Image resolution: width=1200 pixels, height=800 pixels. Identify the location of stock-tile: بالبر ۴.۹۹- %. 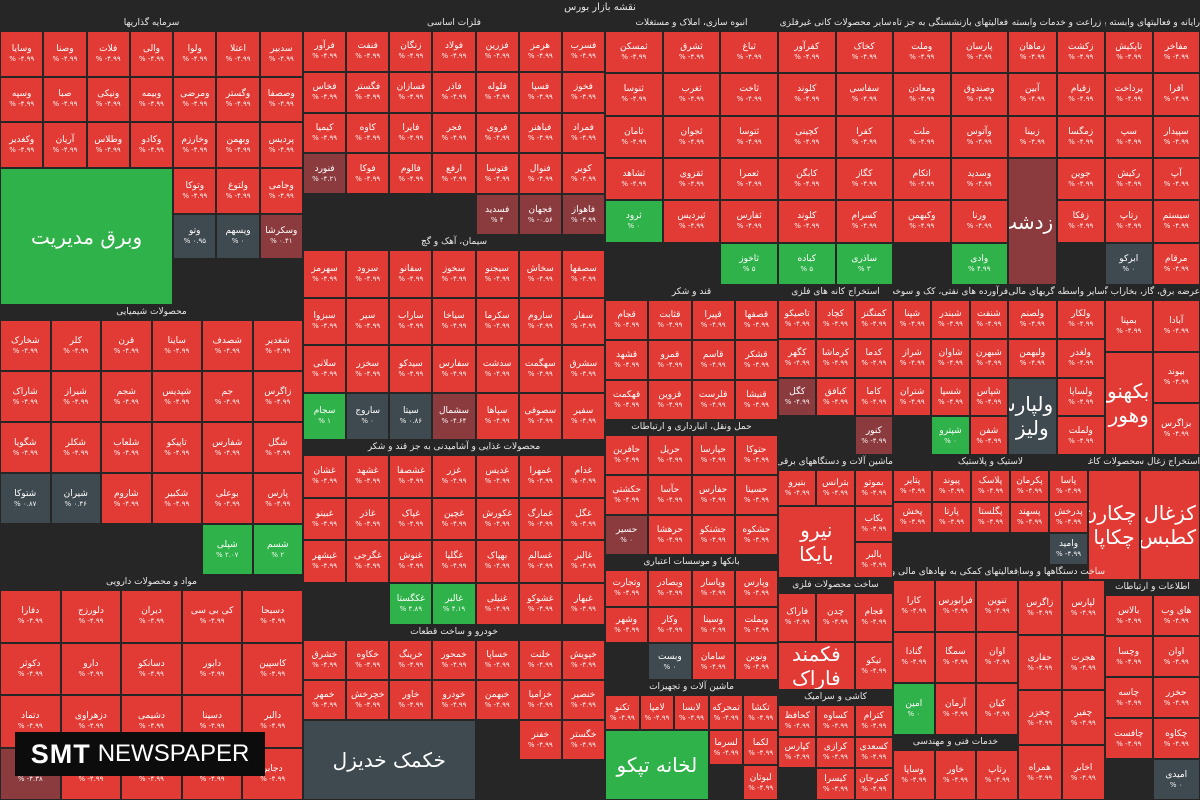
(873, 560).